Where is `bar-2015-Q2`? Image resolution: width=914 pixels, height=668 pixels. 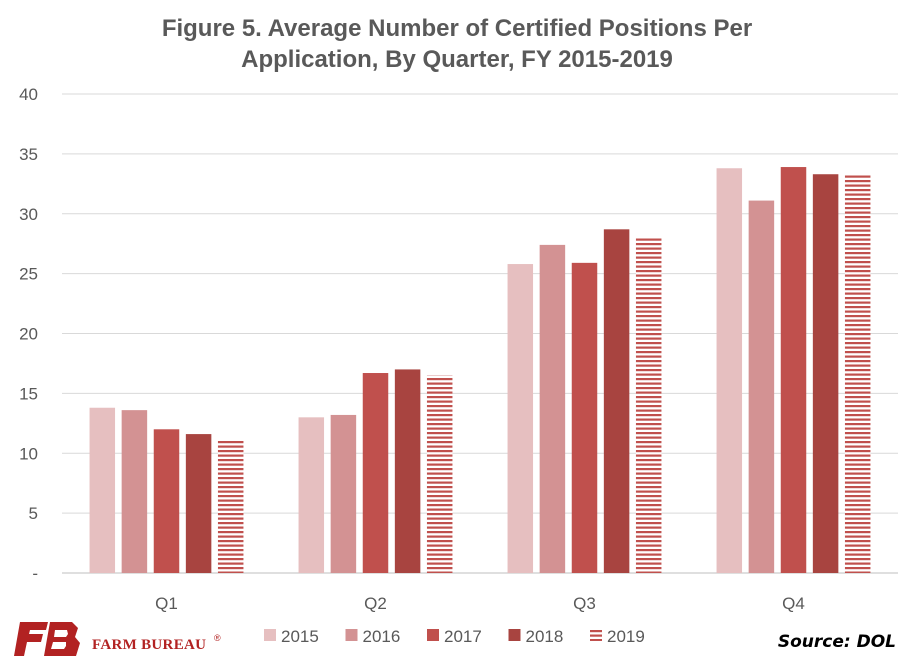 bar-2015-Q2 is located at coordinates (311, 495).